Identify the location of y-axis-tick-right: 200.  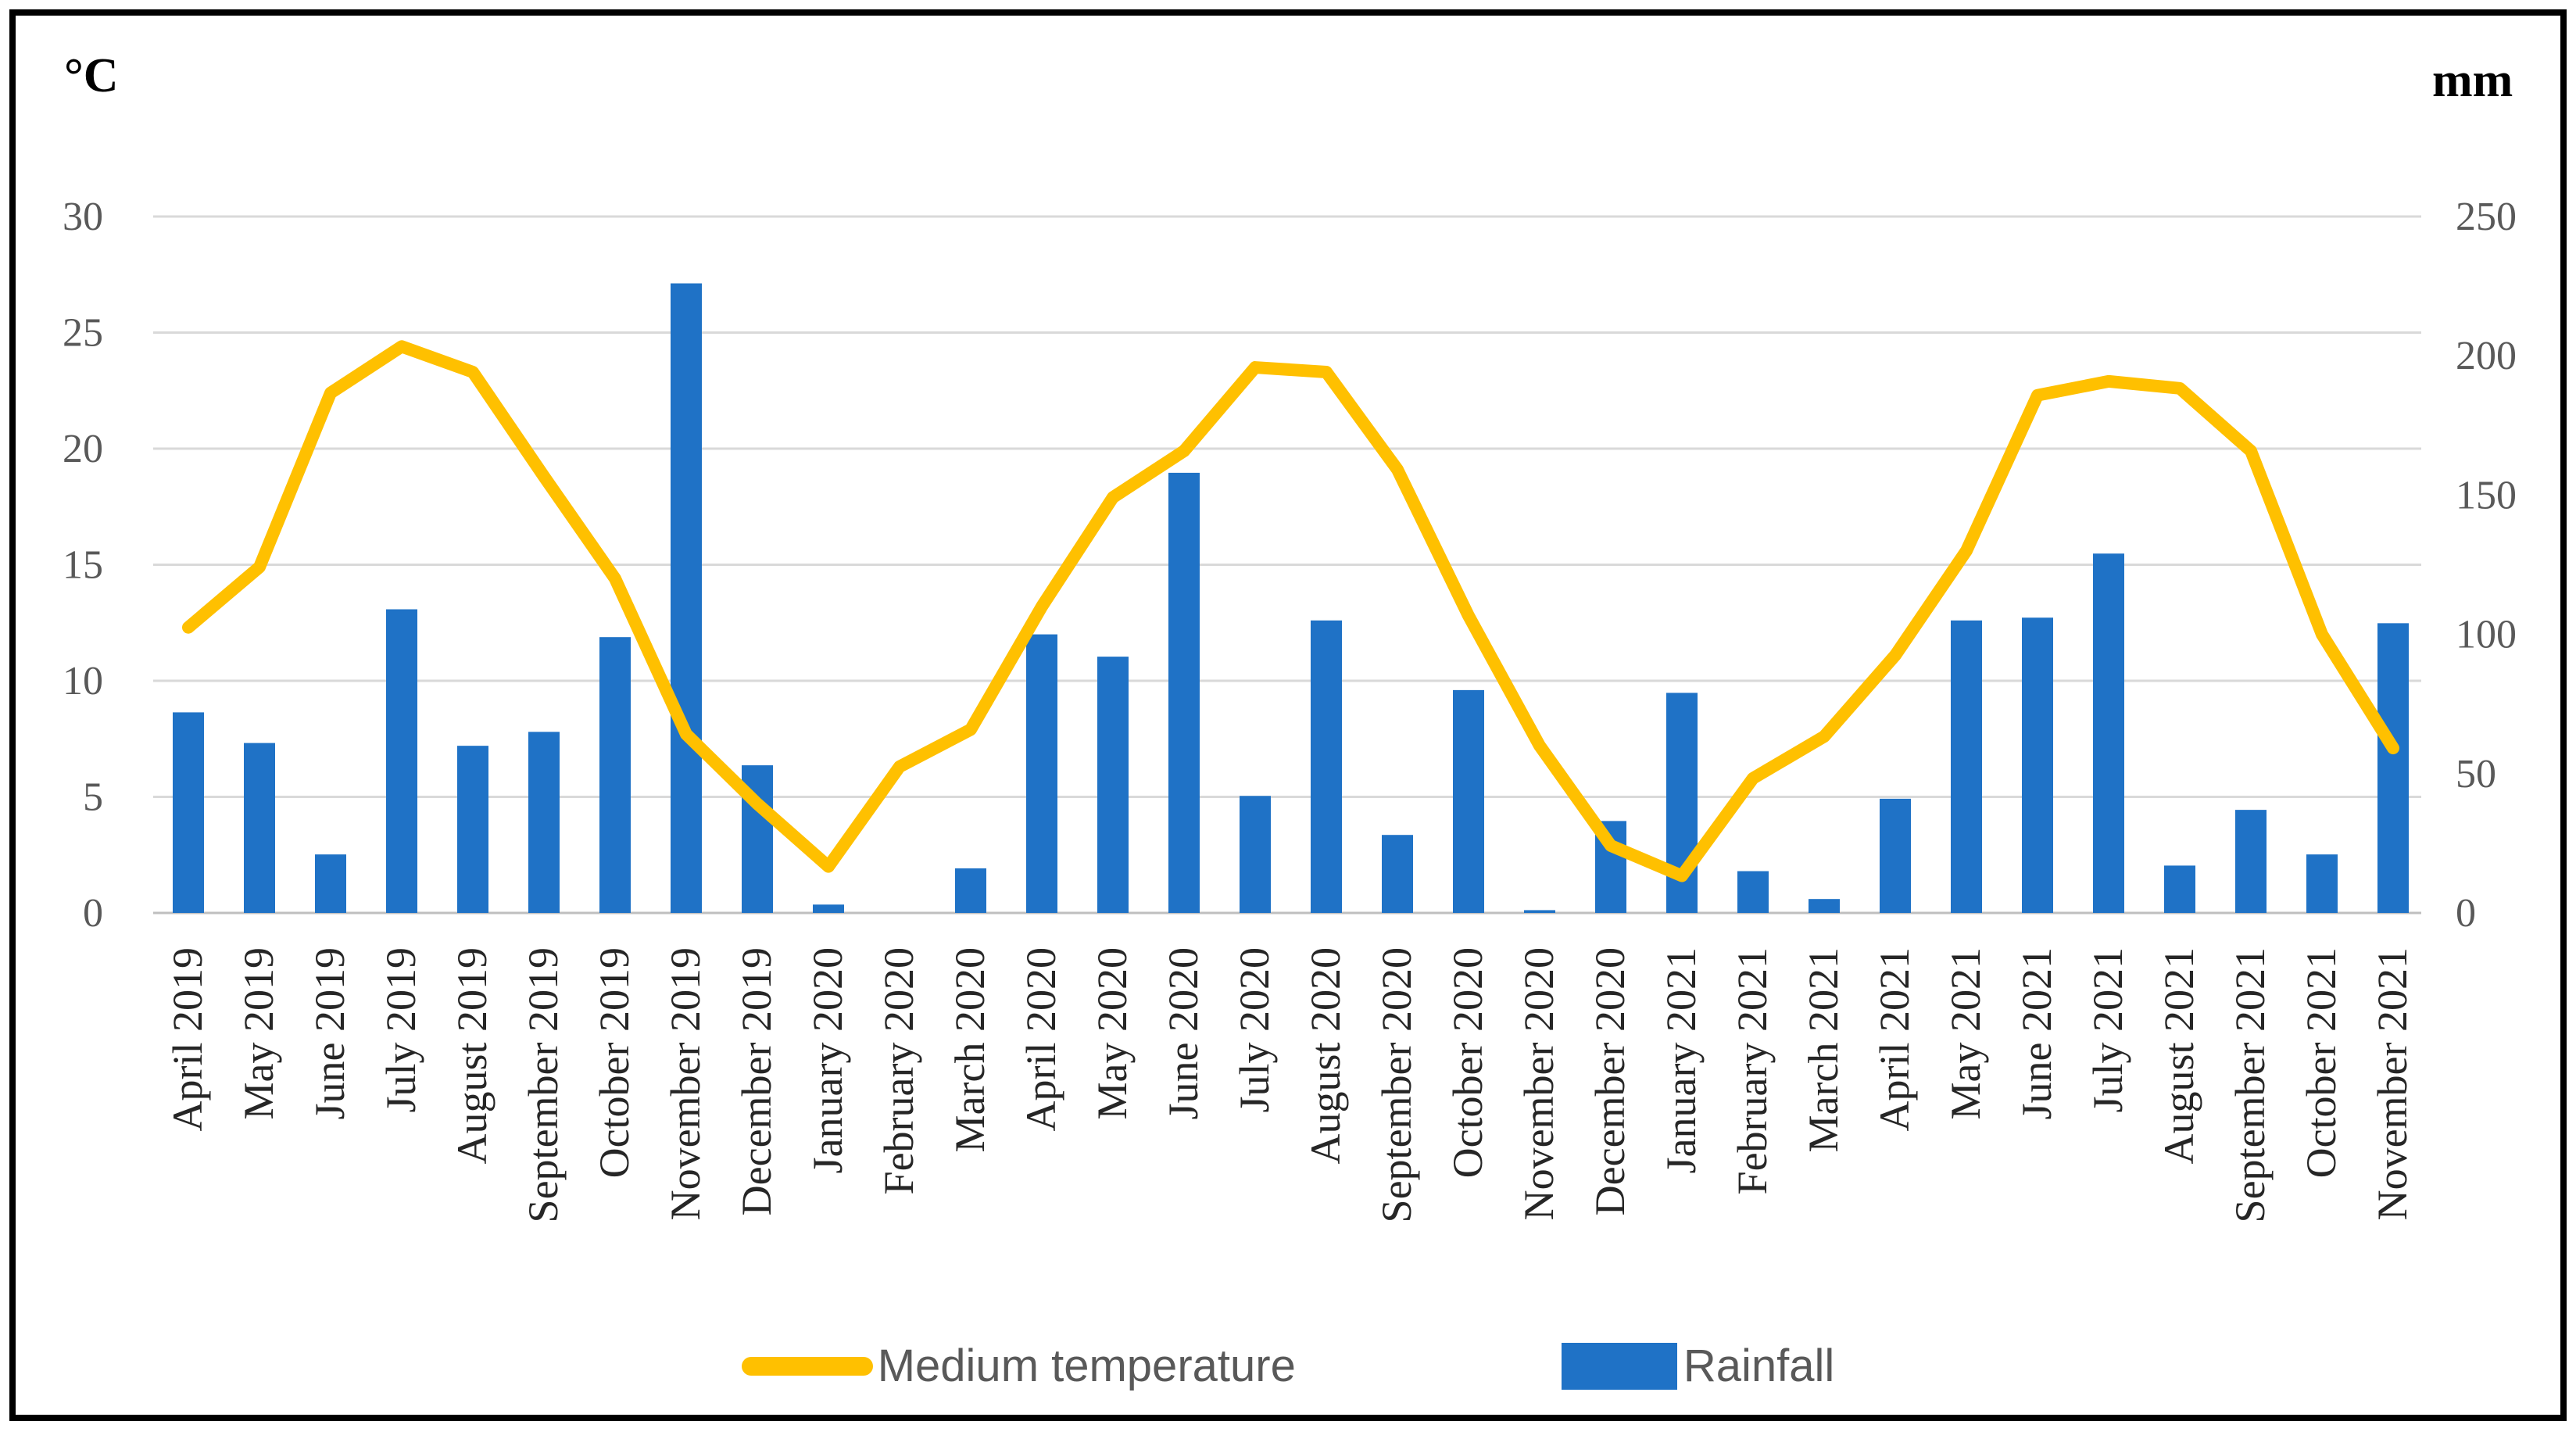
(2486, 356).